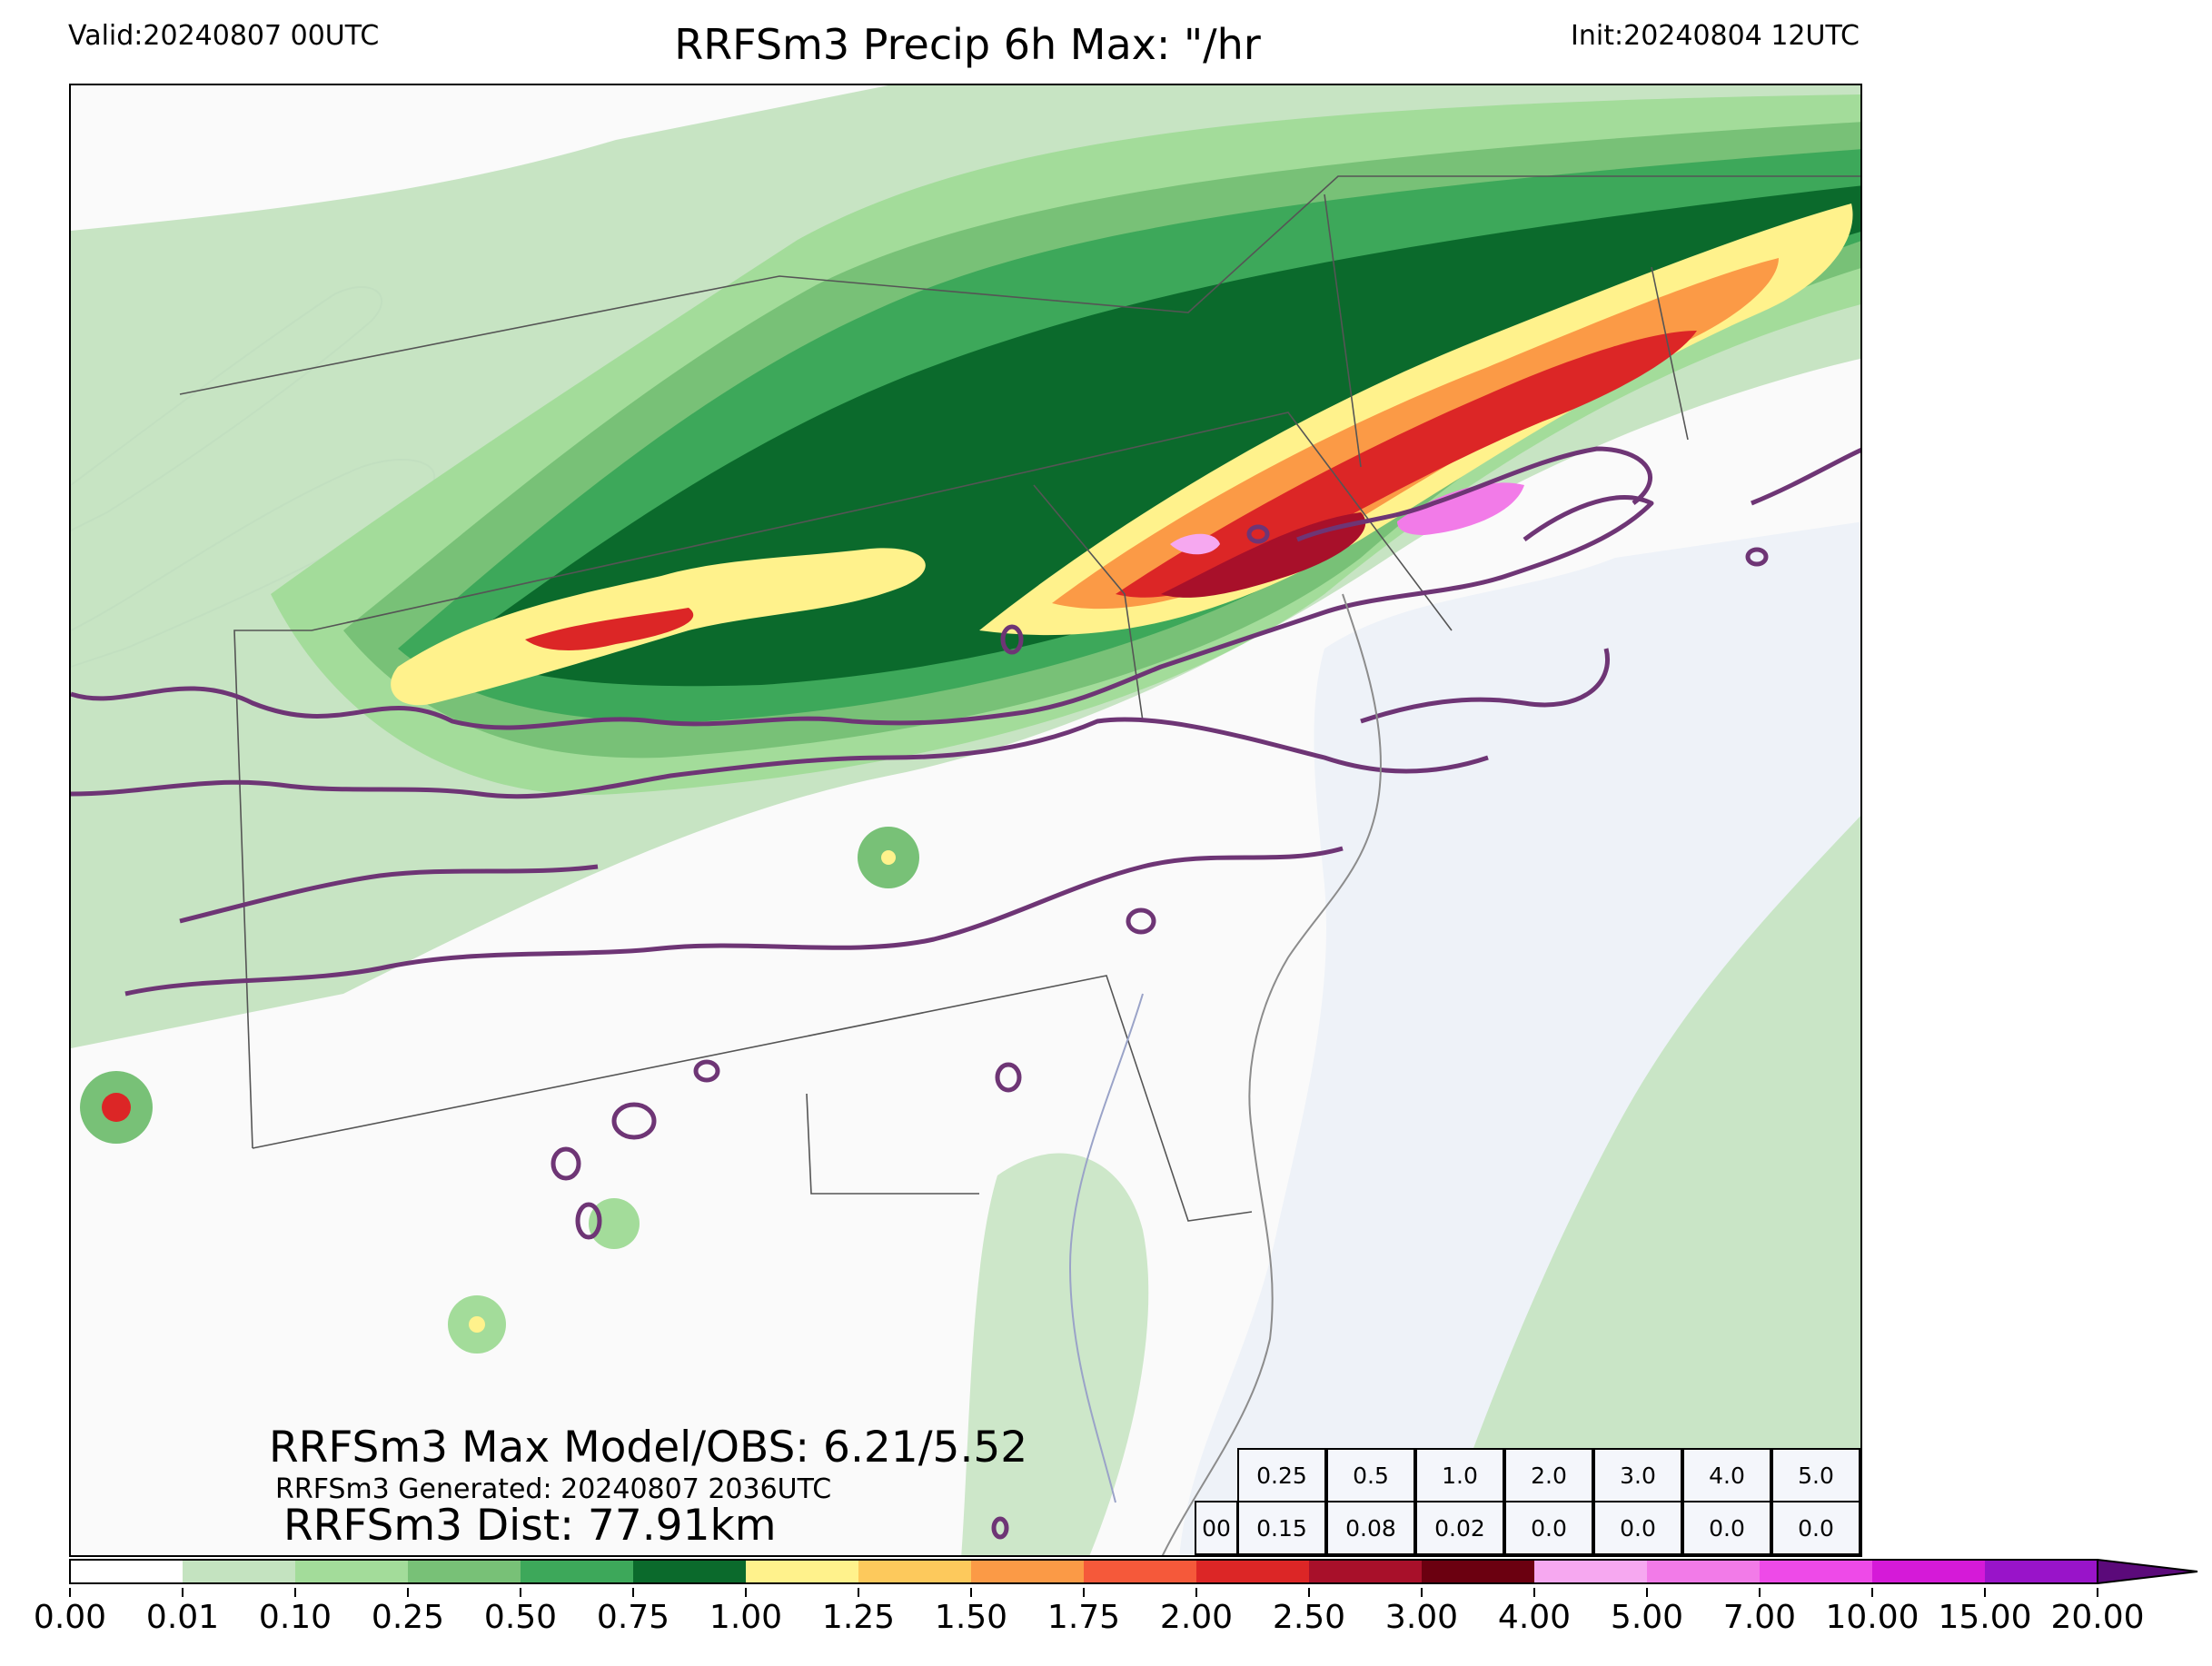  Describe the element at coordinates (888, 857) in the screenshot. I see `precip-cell-3-core` at that location.